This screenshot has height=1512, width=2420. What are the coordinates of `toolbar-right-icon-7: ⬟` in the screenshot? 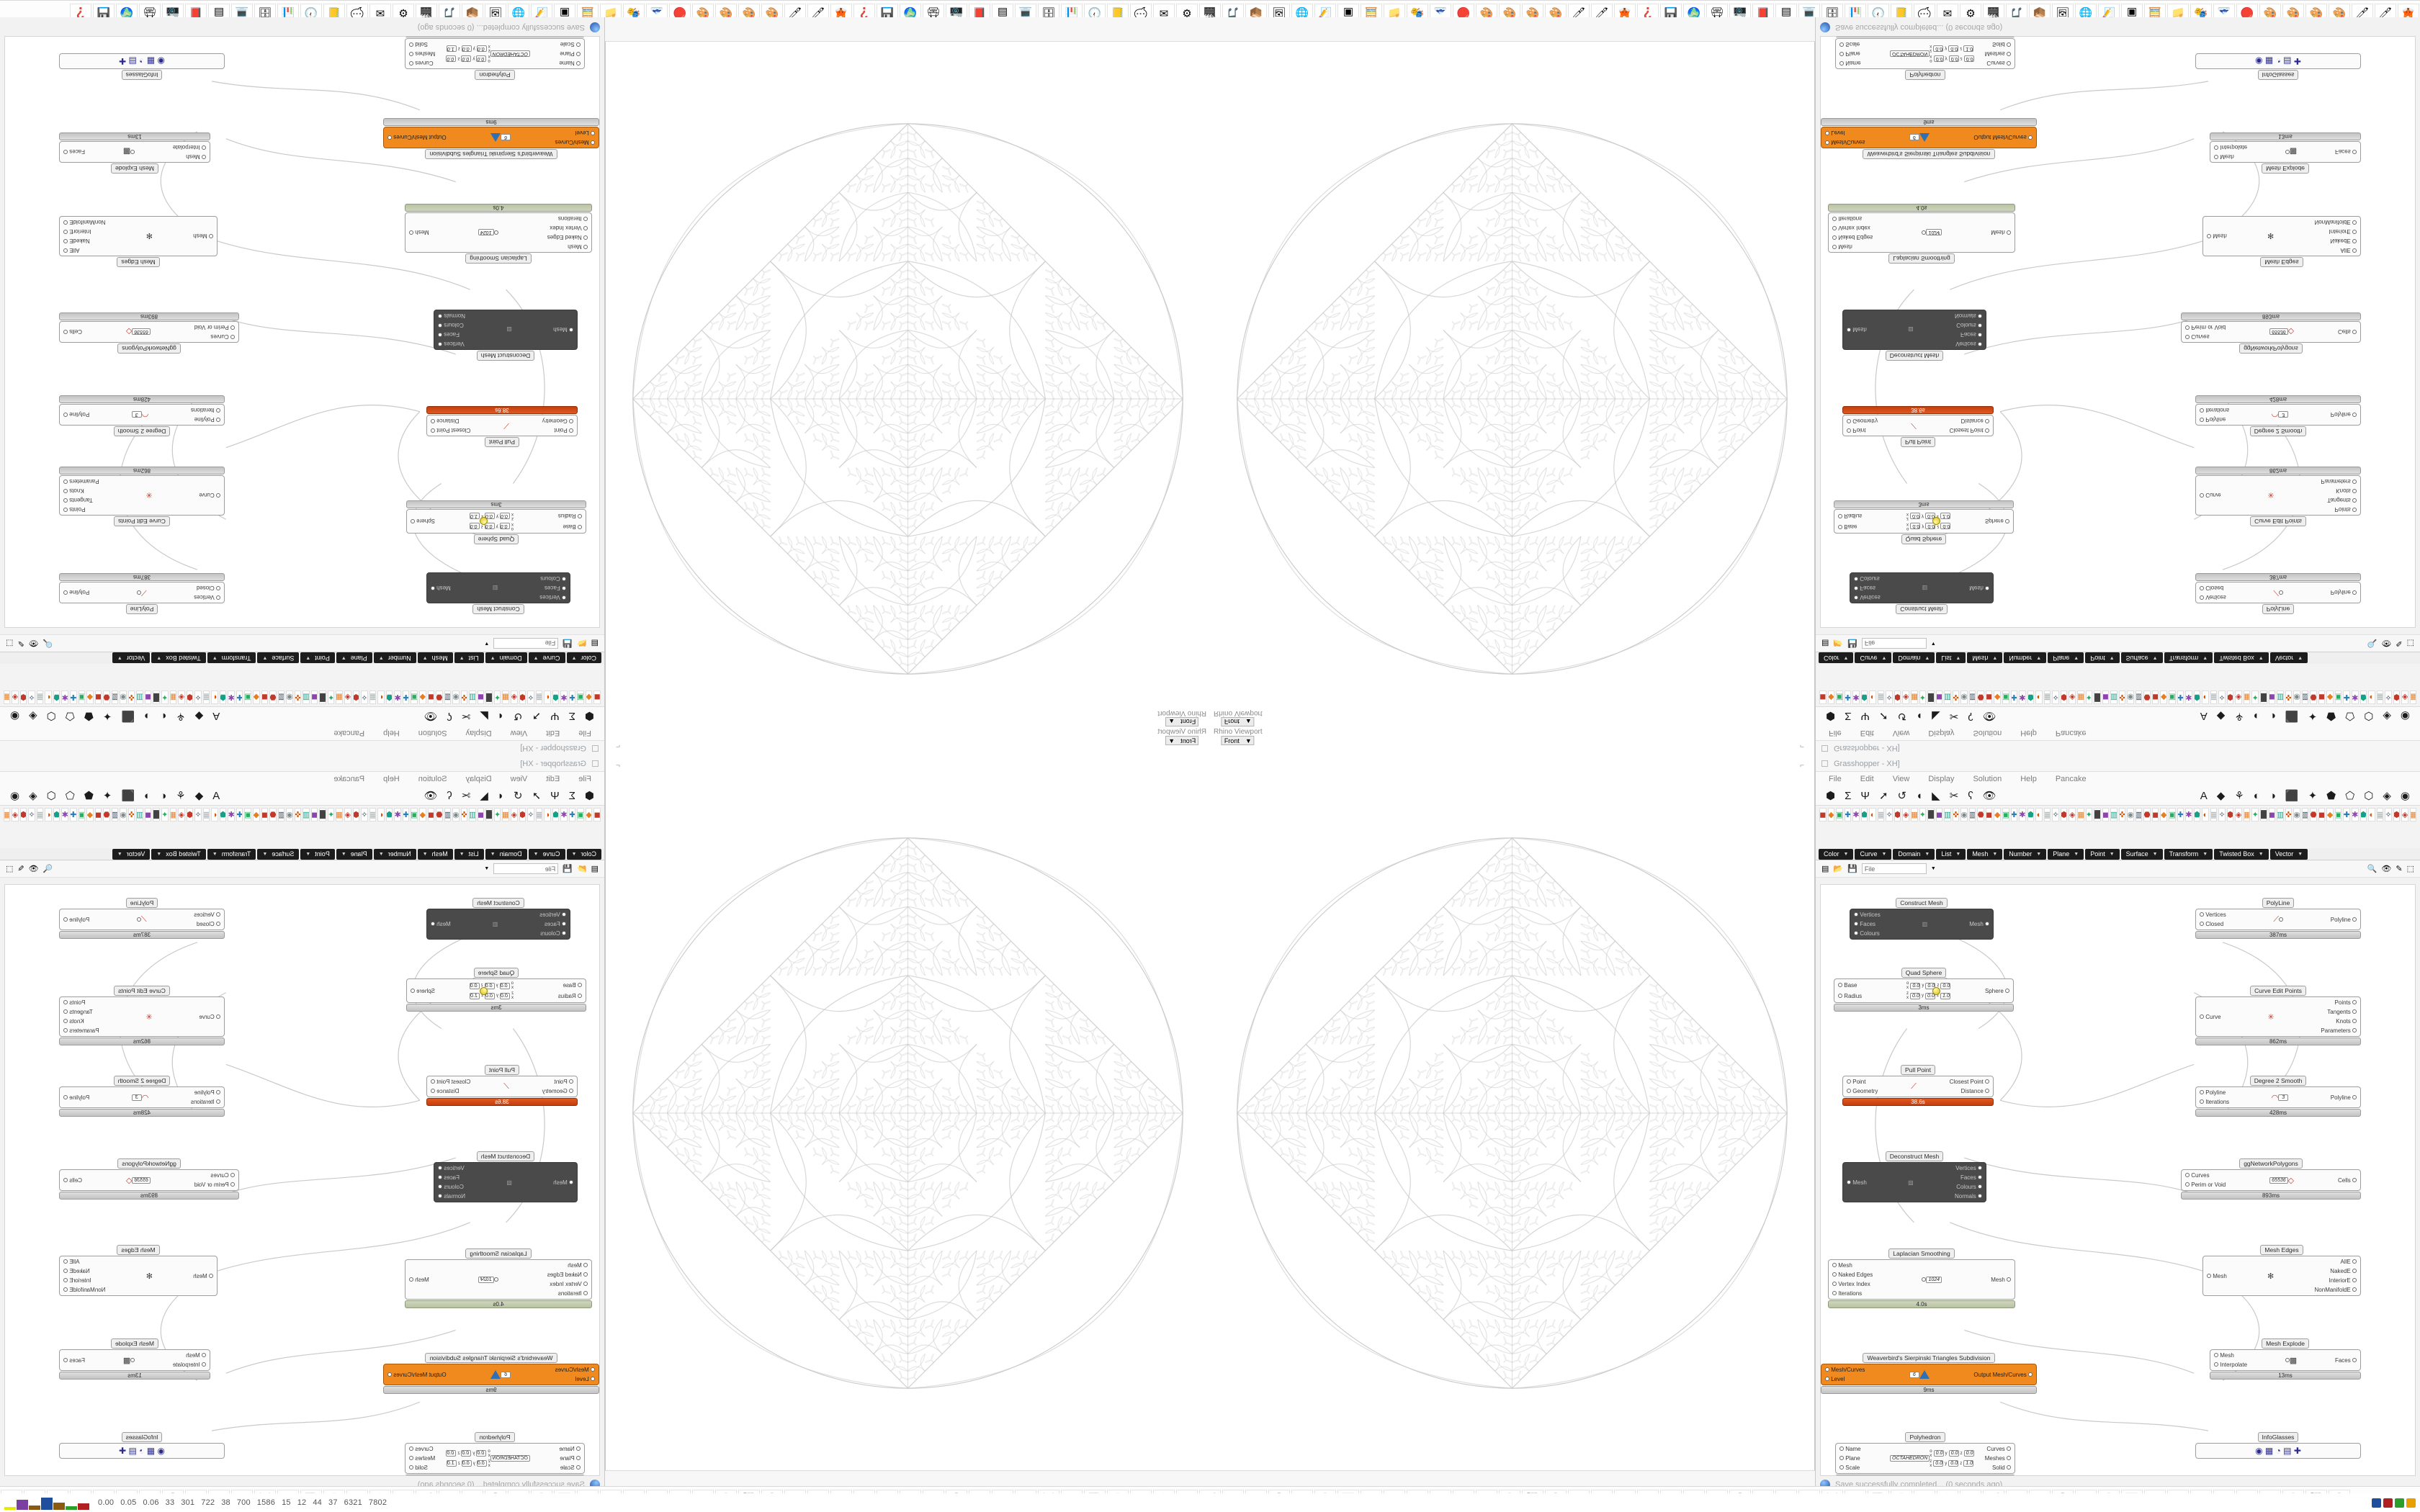 It's located at (89, 796).